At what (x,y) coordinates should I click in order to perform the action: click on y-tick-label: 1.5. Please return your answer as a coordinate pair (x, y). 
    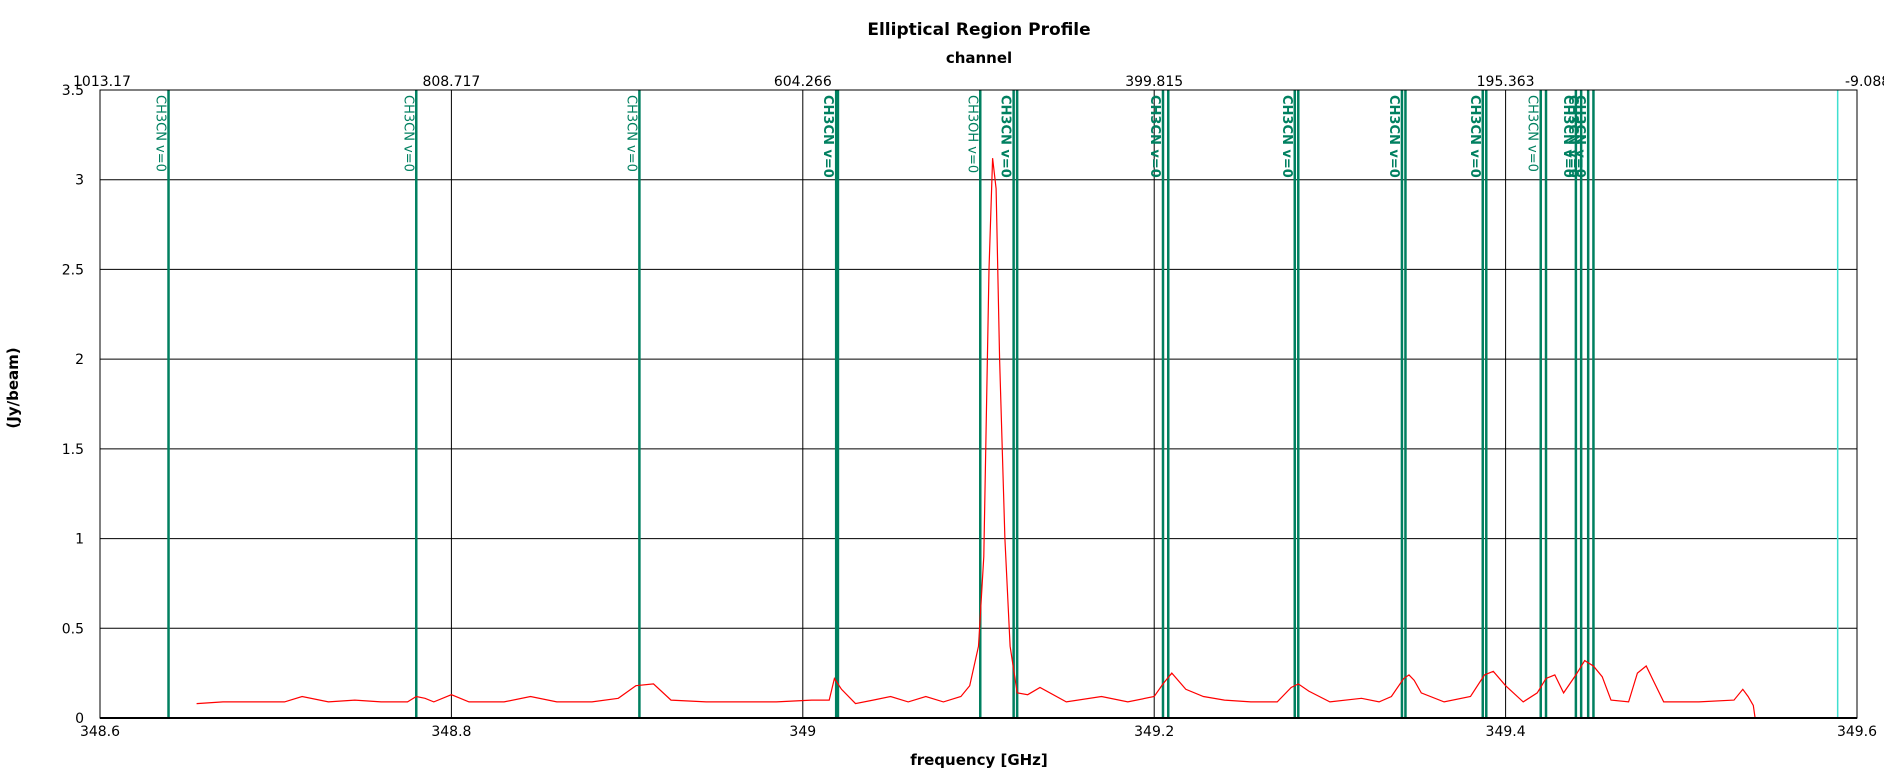
    Looking at the image, I should click on (73, 450).